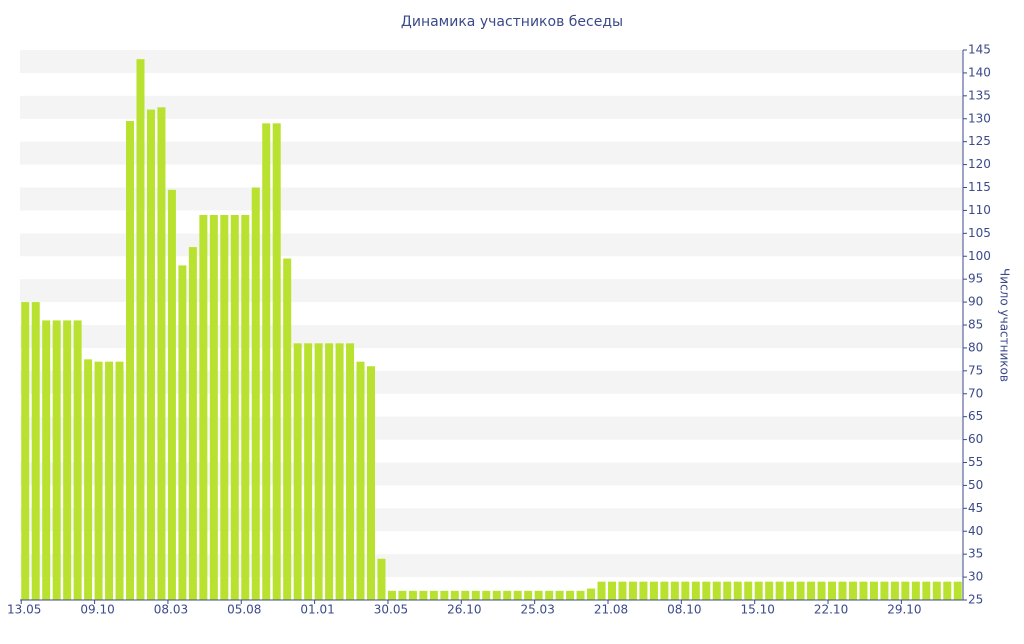  Describe the element at coordinates (684, 610) in the screenshot. I see `x-tick-label: 08.10` at that location.